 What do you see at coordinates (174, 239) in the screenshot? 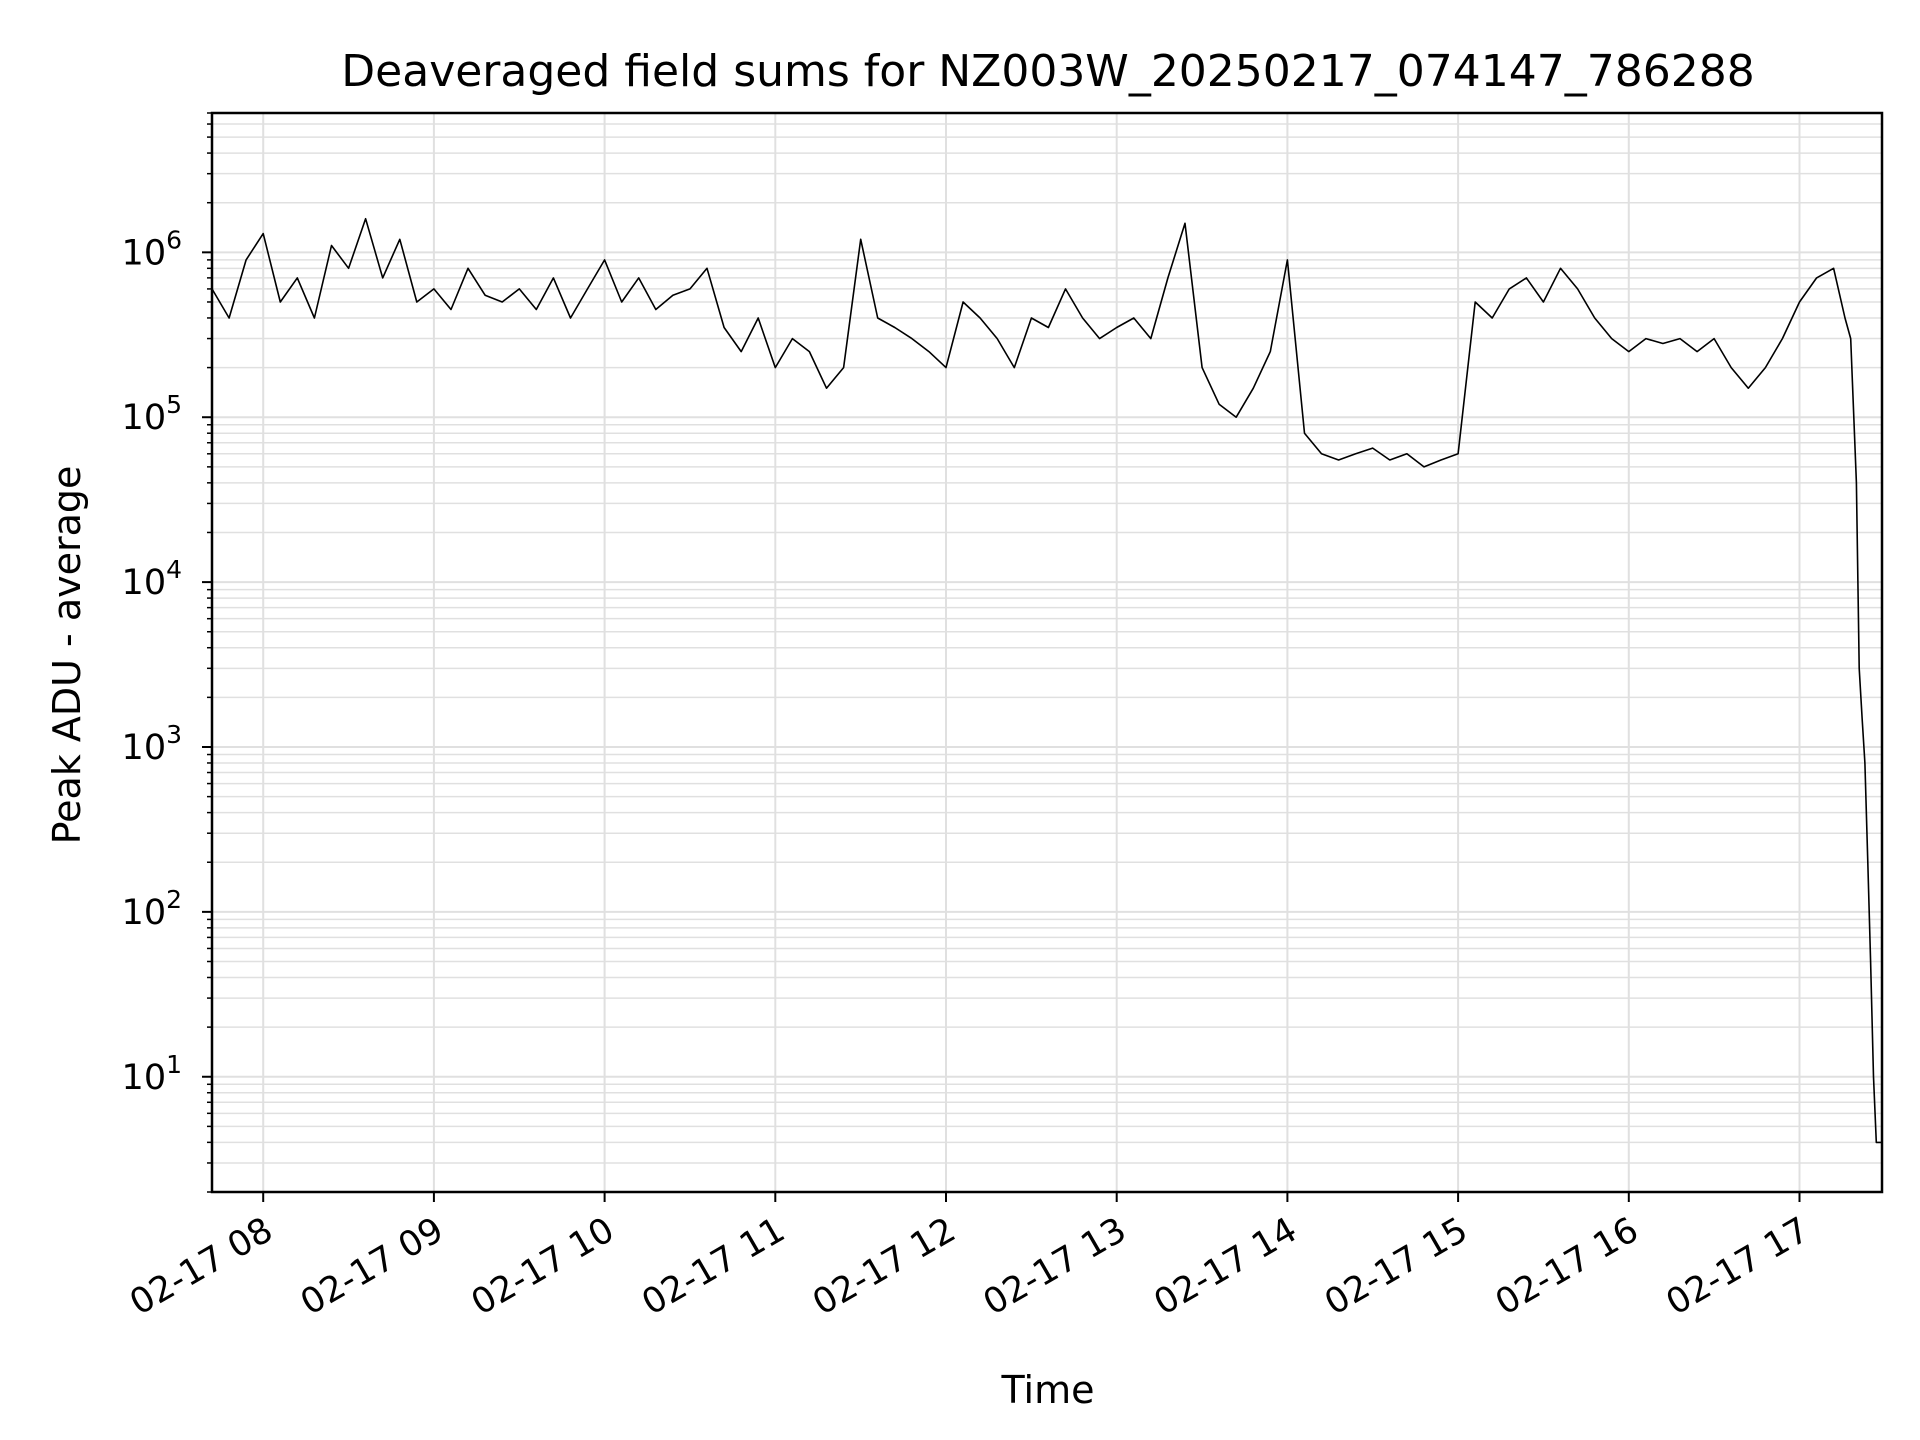
I see `y-tick-label-exponent: 6` at bounding box center [174, 239].